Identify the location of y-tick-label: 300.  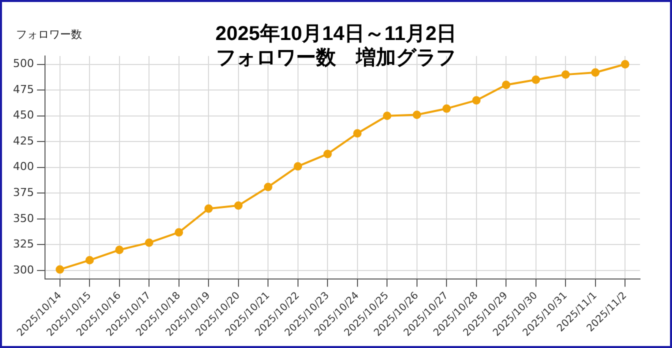
(23, 269).